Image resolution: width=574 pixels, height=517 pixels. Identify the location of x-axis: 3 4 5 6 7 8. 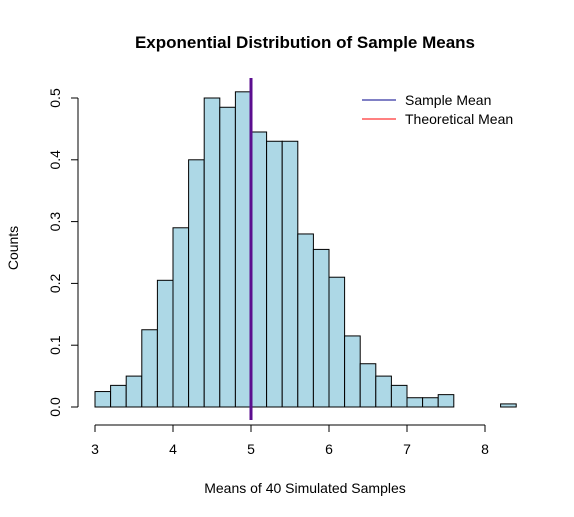
(290, 441).